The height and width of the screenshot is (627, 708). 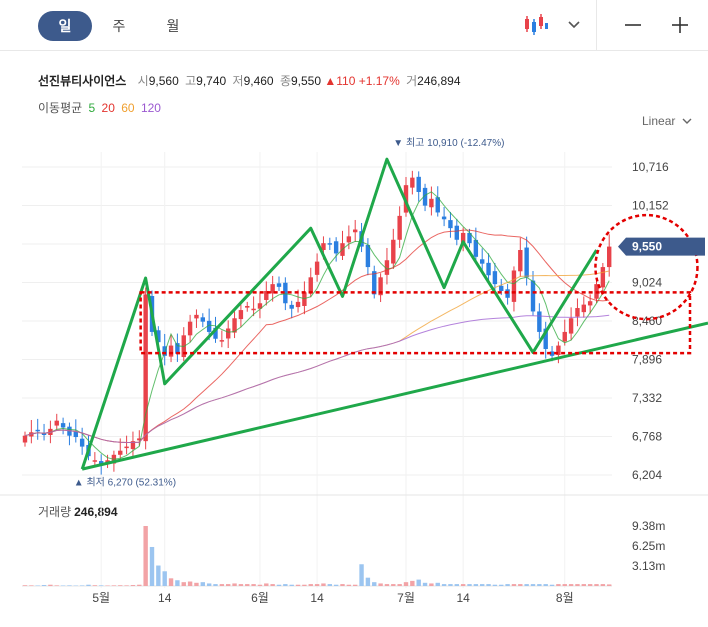 I want to click on tab-monthly: 월, so click(x=173, y=26).